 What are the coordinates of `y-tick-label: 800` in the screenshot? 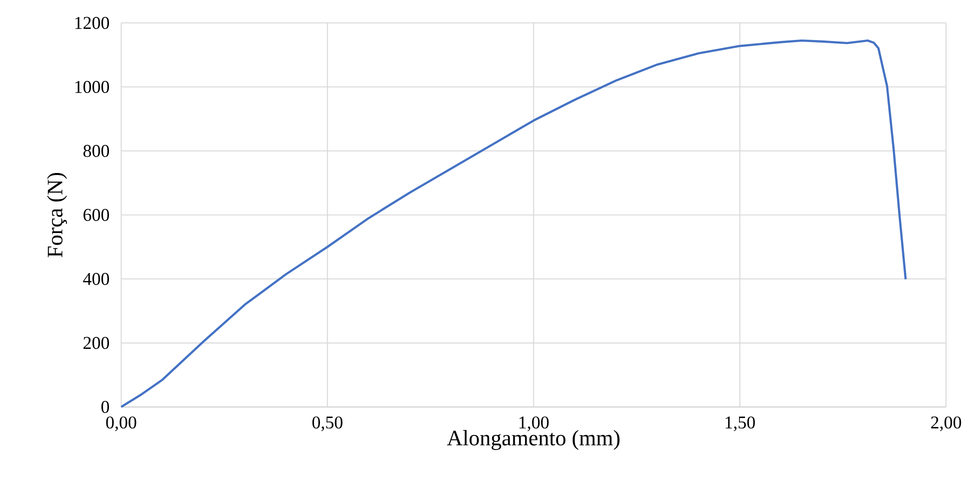 It's located at (96, 151).